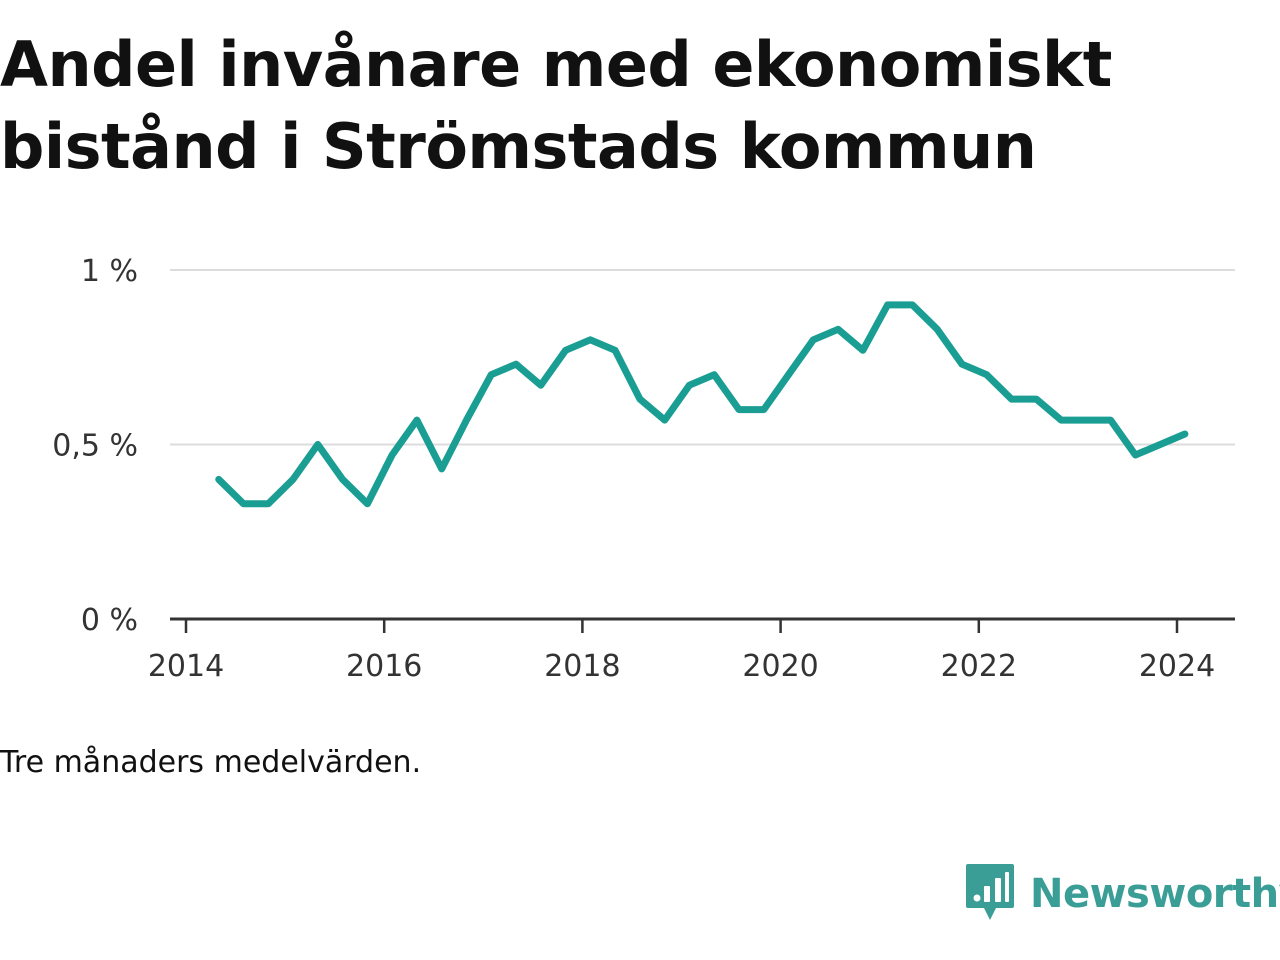 The image size is (1280, 960). What do you see at coordinates (702, 625) in the screenshot?
I see `x-axis` at bounding box center [702, 625].